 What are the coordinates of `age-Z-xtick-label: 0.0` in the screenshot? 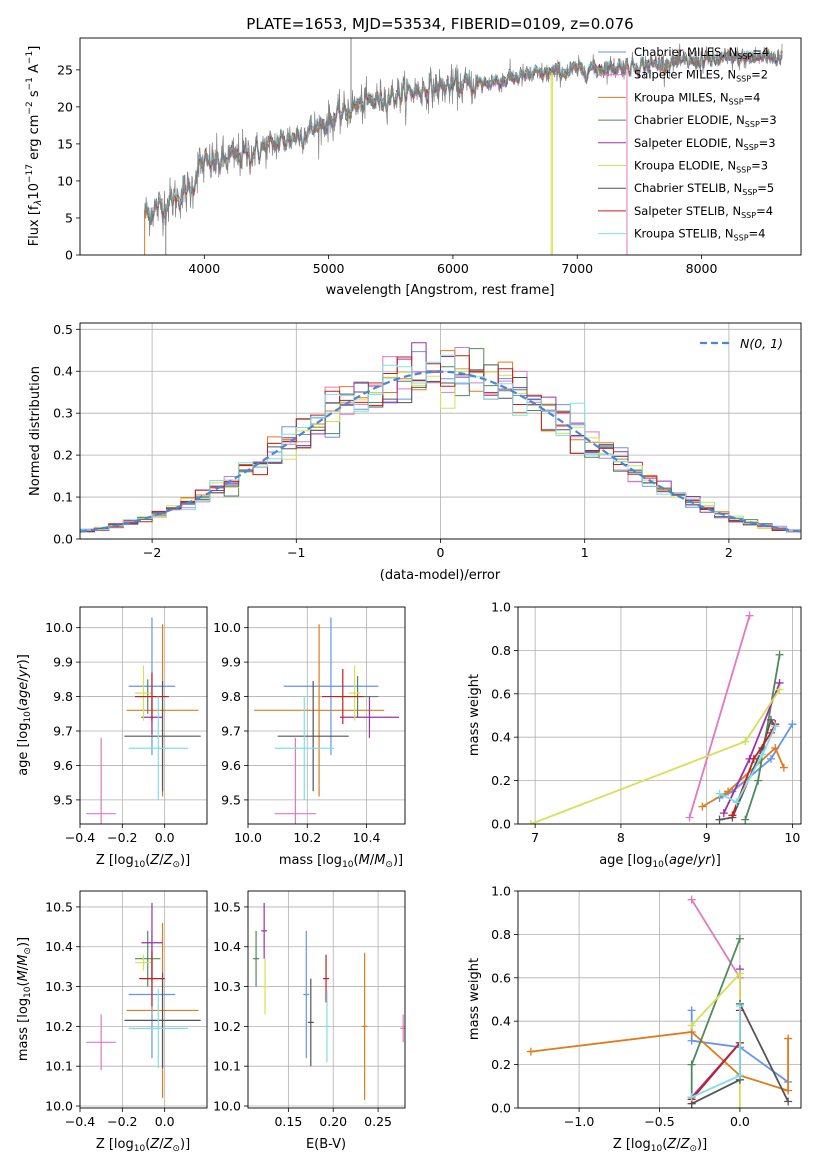 It's located at (165, 837).